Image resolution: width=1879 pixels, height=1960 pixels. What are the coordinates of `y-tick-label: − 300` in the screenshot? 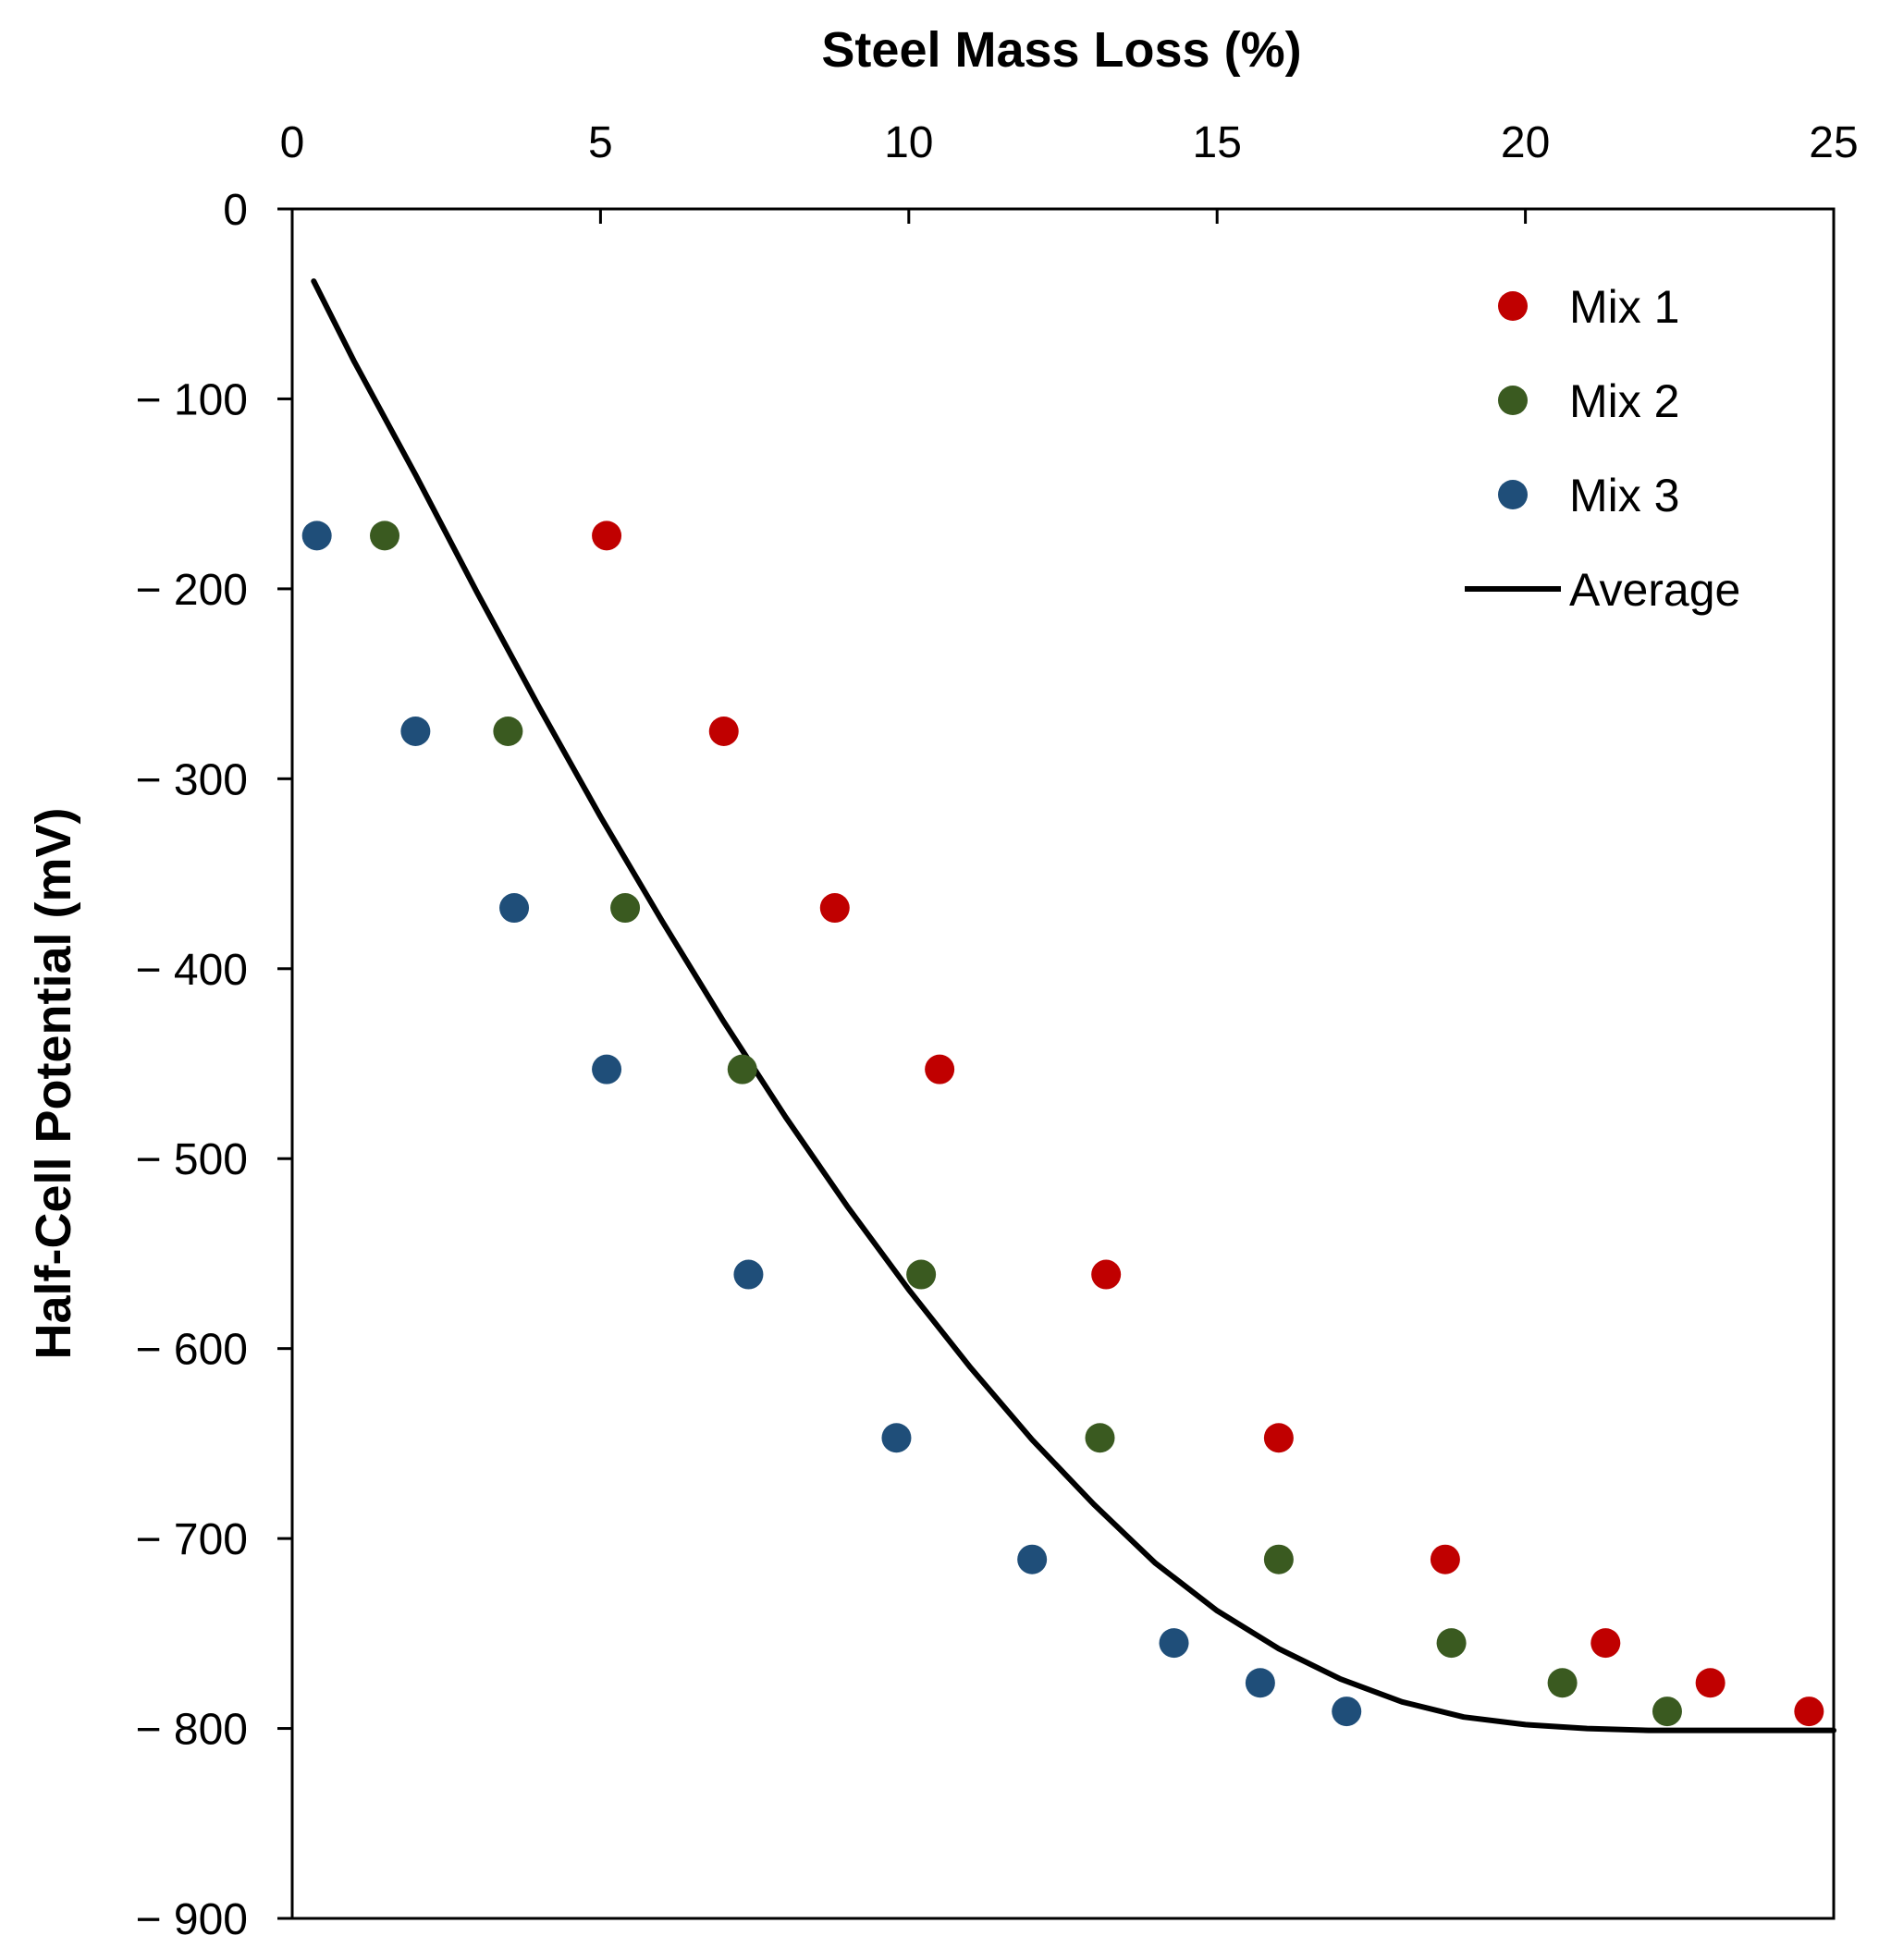 It's located at (192, 780).